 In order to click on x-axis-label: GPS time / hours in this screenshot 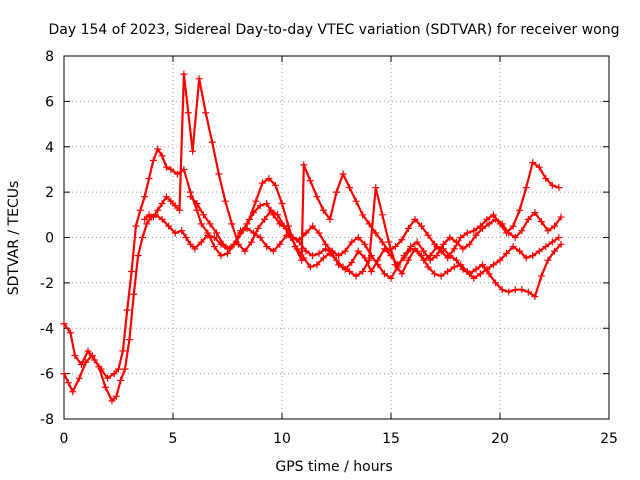, I will do `click(333, 467)`.